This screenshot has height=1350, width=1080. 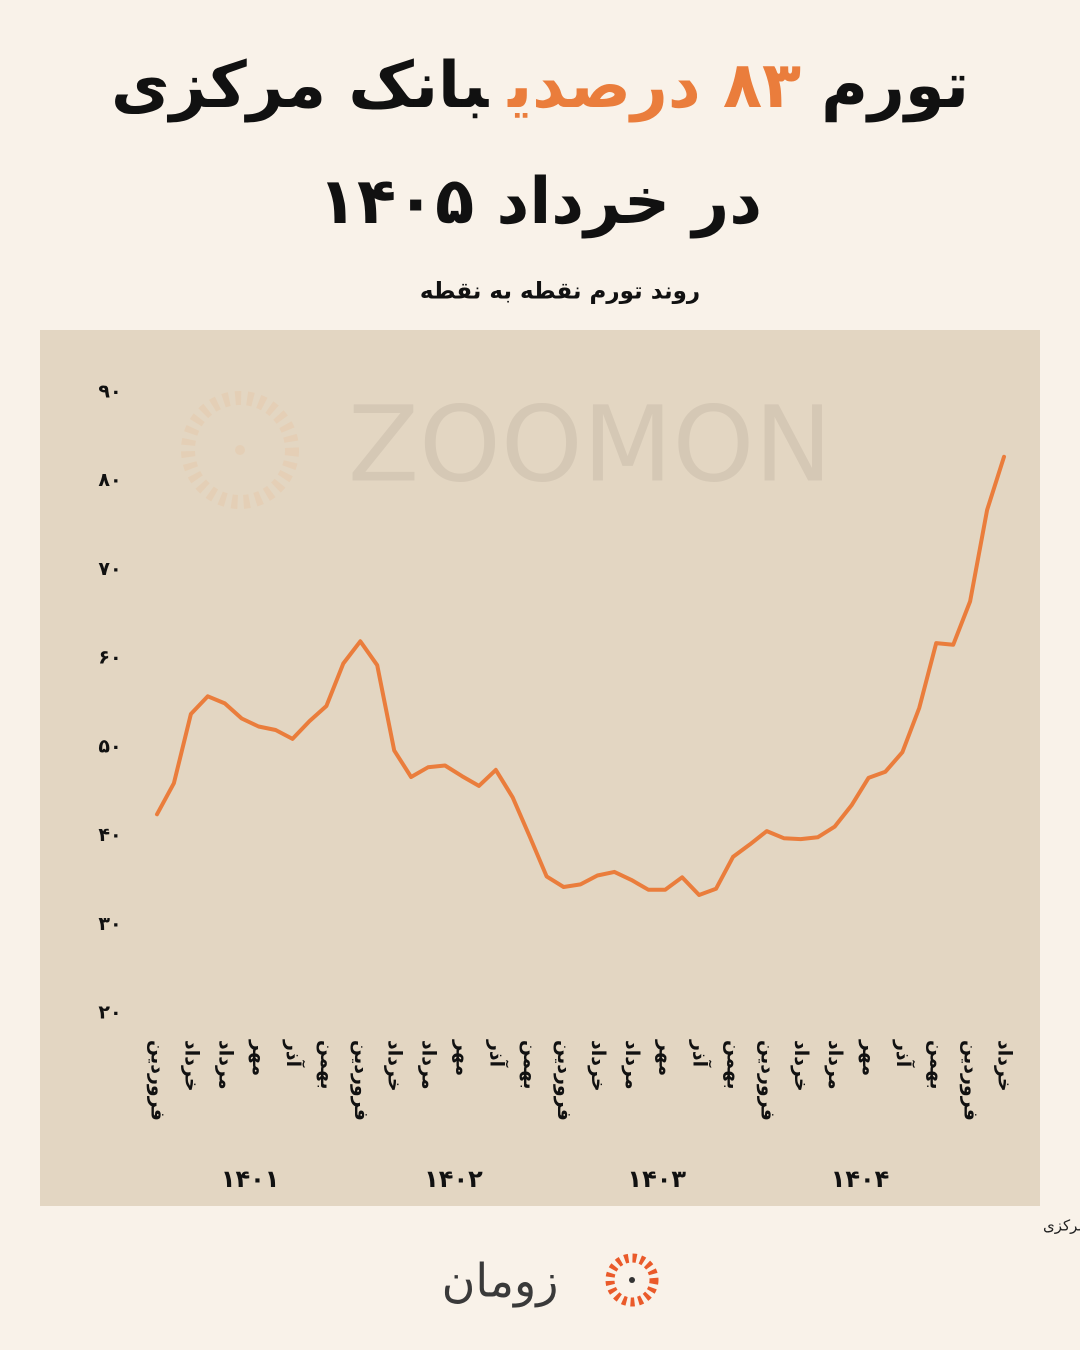 What do you see at coordinates (240, 450) in the screenshot?
I see `watermark-icon` at bounding box center [240, 450].